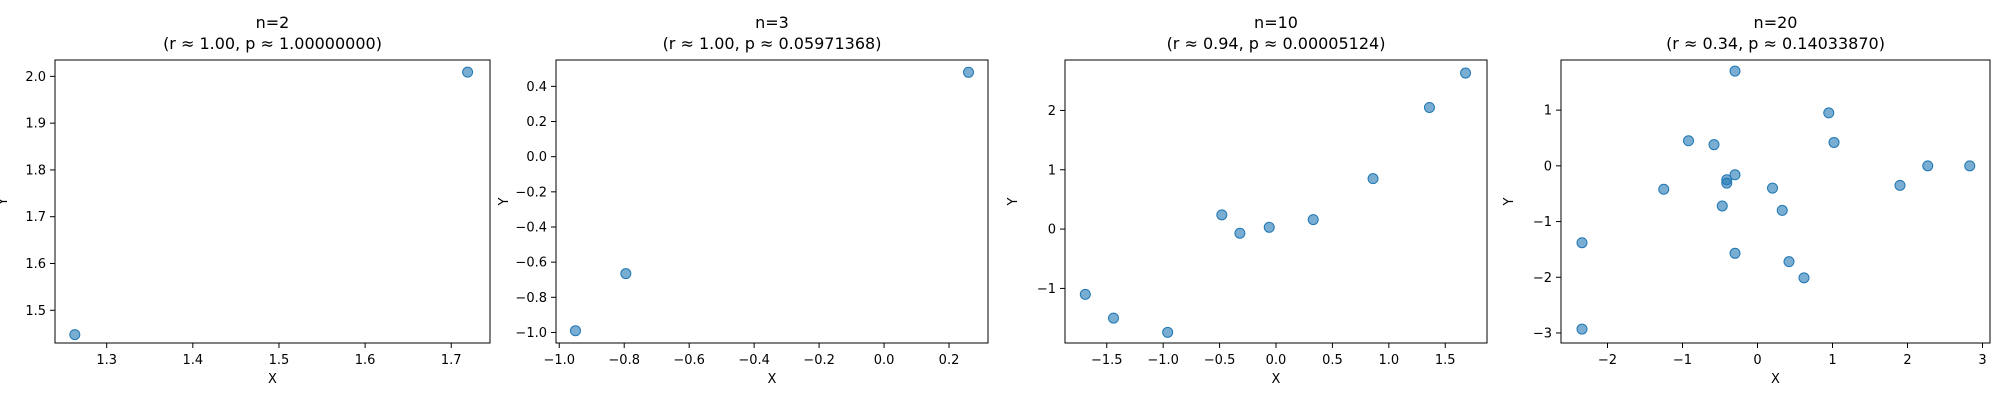 The height and width of the screenshot is (400, 2000). I want to click on y-tick-label: −0.2, so click(531, 192).